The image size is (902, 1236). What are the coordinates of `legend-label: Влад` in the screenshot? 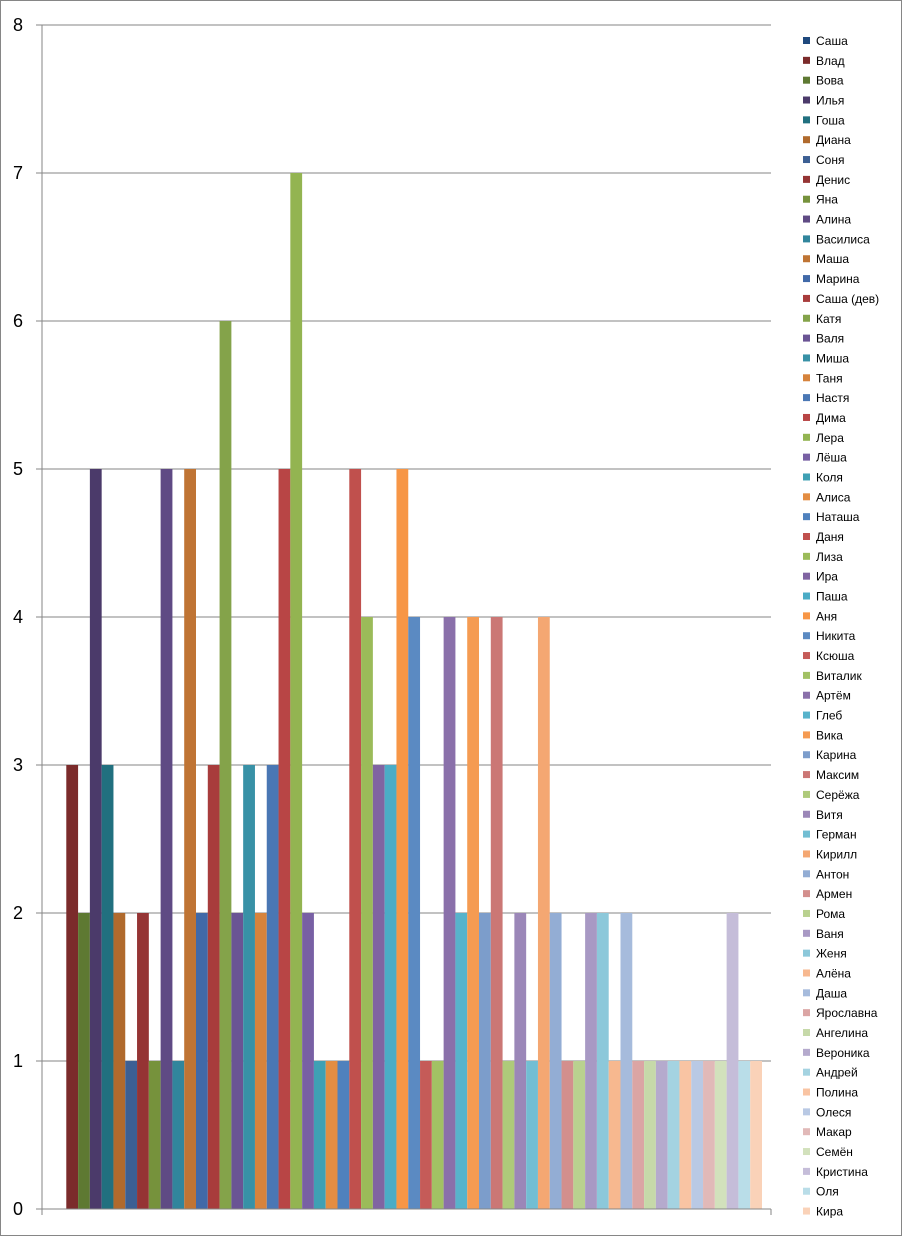 It's located at (830, 61).